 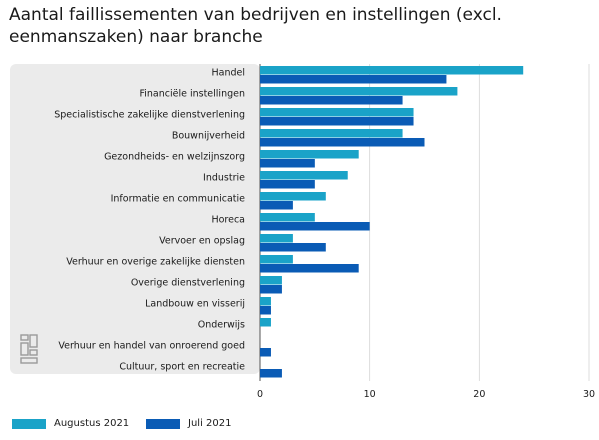 What do you see at coordinates (228, 73) in the screenshot?
I see `category-label: Handel` at bounding box center [228, 73].